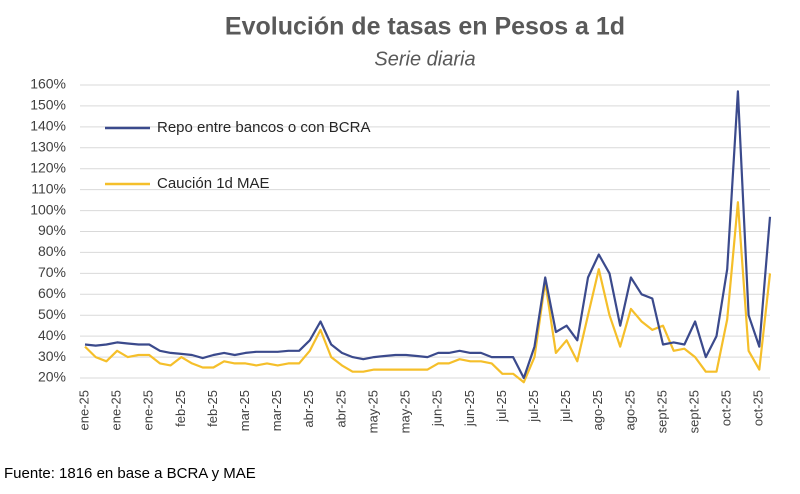 The image size is (800, 494). What do you see at coordinates (48, 84) in the screenshot?
I see `y-tick-label: 160%` at bounding box center [48, 84].